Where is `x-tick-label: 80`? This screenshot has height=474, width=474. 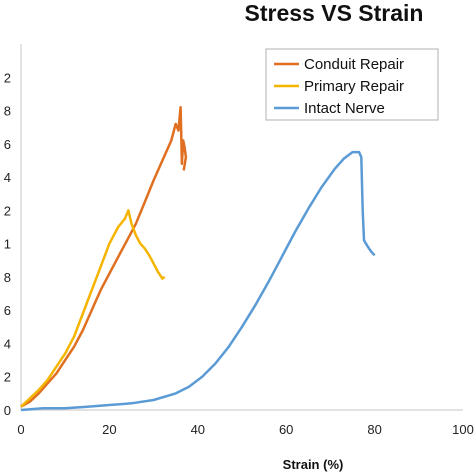
x-tick-label: 80 is located at coordinates (374, 429).